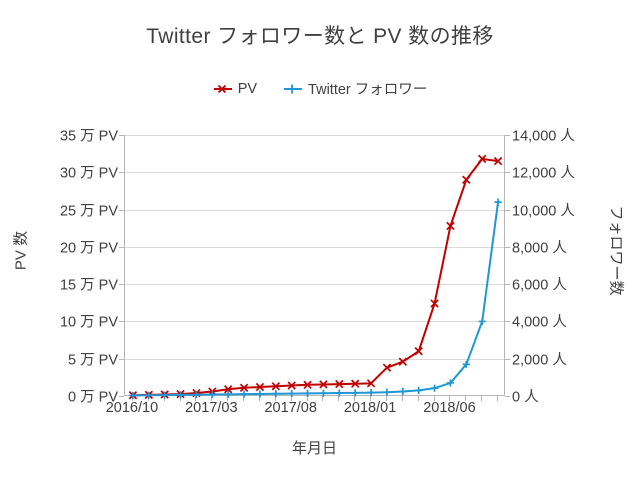 This screenshot has width=640, height=480. I want to click on y-axis-right-tick-label: 2,000 人, so click(539, 360).